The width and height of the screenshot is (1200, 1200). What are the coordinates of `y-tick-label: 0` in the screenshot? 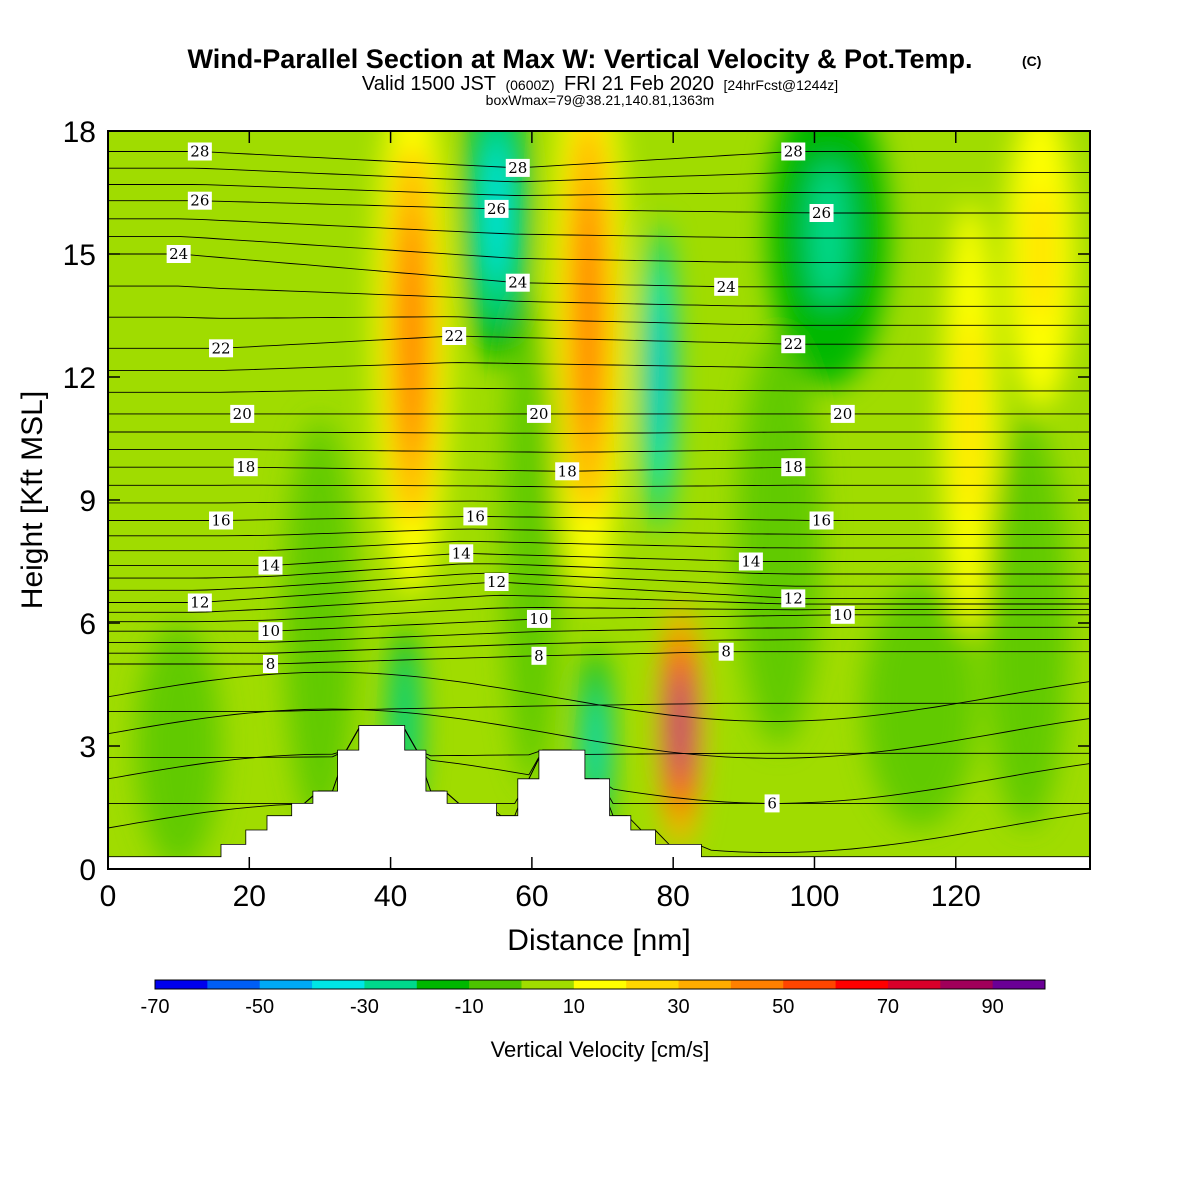 It's located at (87, 870).